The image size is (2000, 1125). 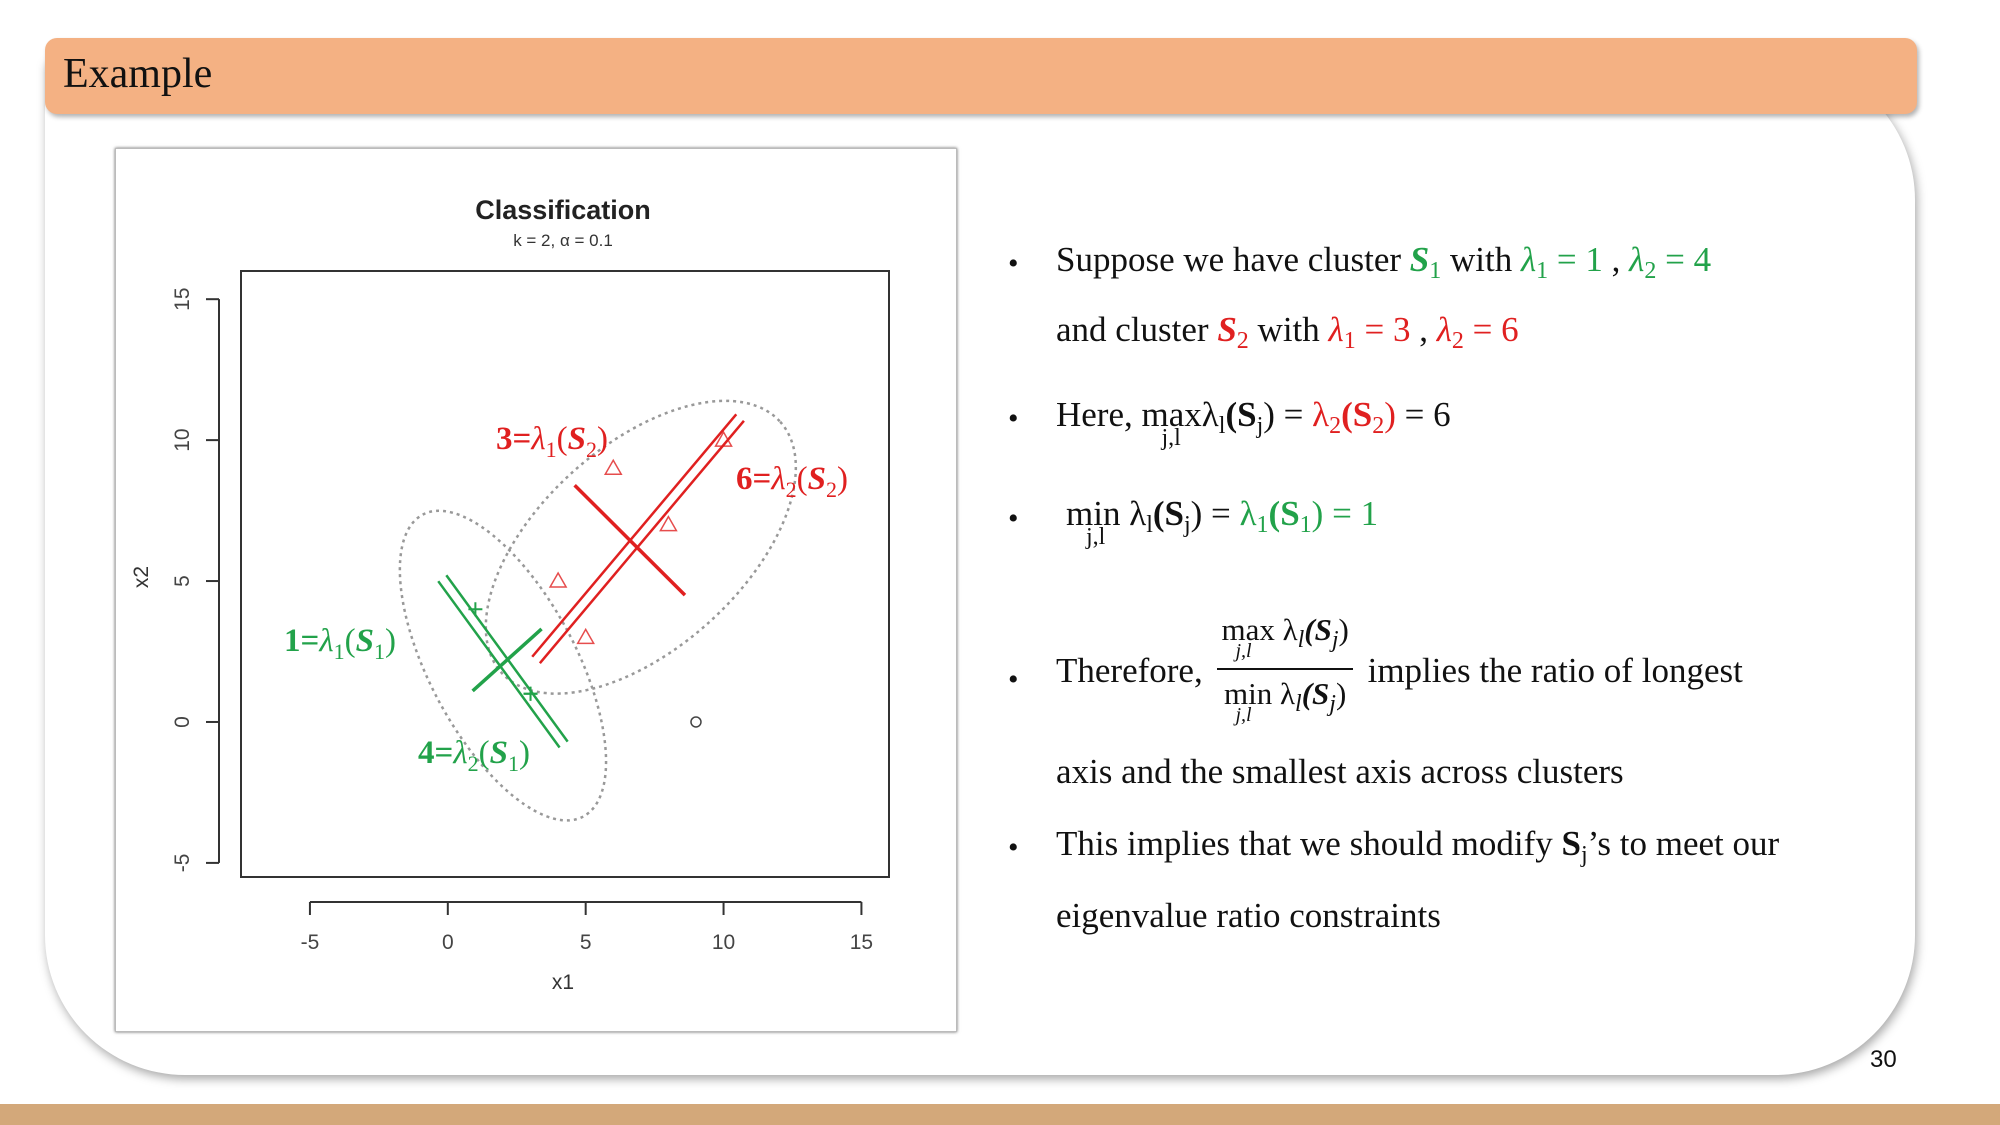 What do you see at coordinates (340, 643) in the screenshot?
I see `annotation-lambda1-s1: 1=λ1(S1)` at bounding box center [340, 643].